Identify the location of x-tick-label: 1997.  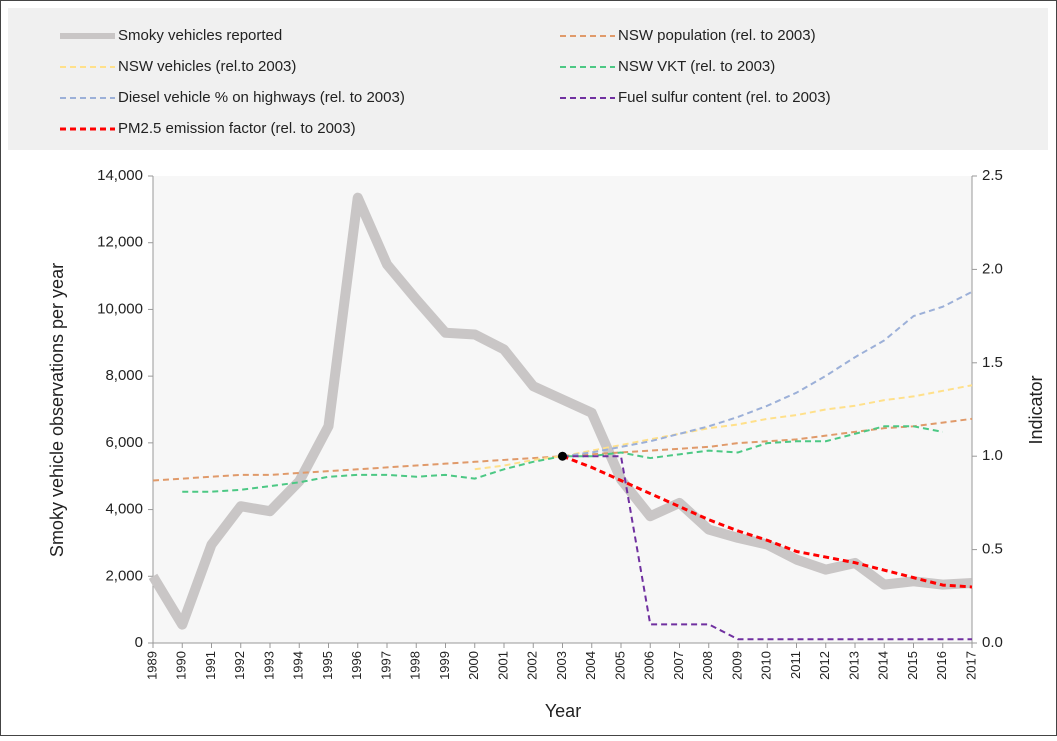
(385, 665).